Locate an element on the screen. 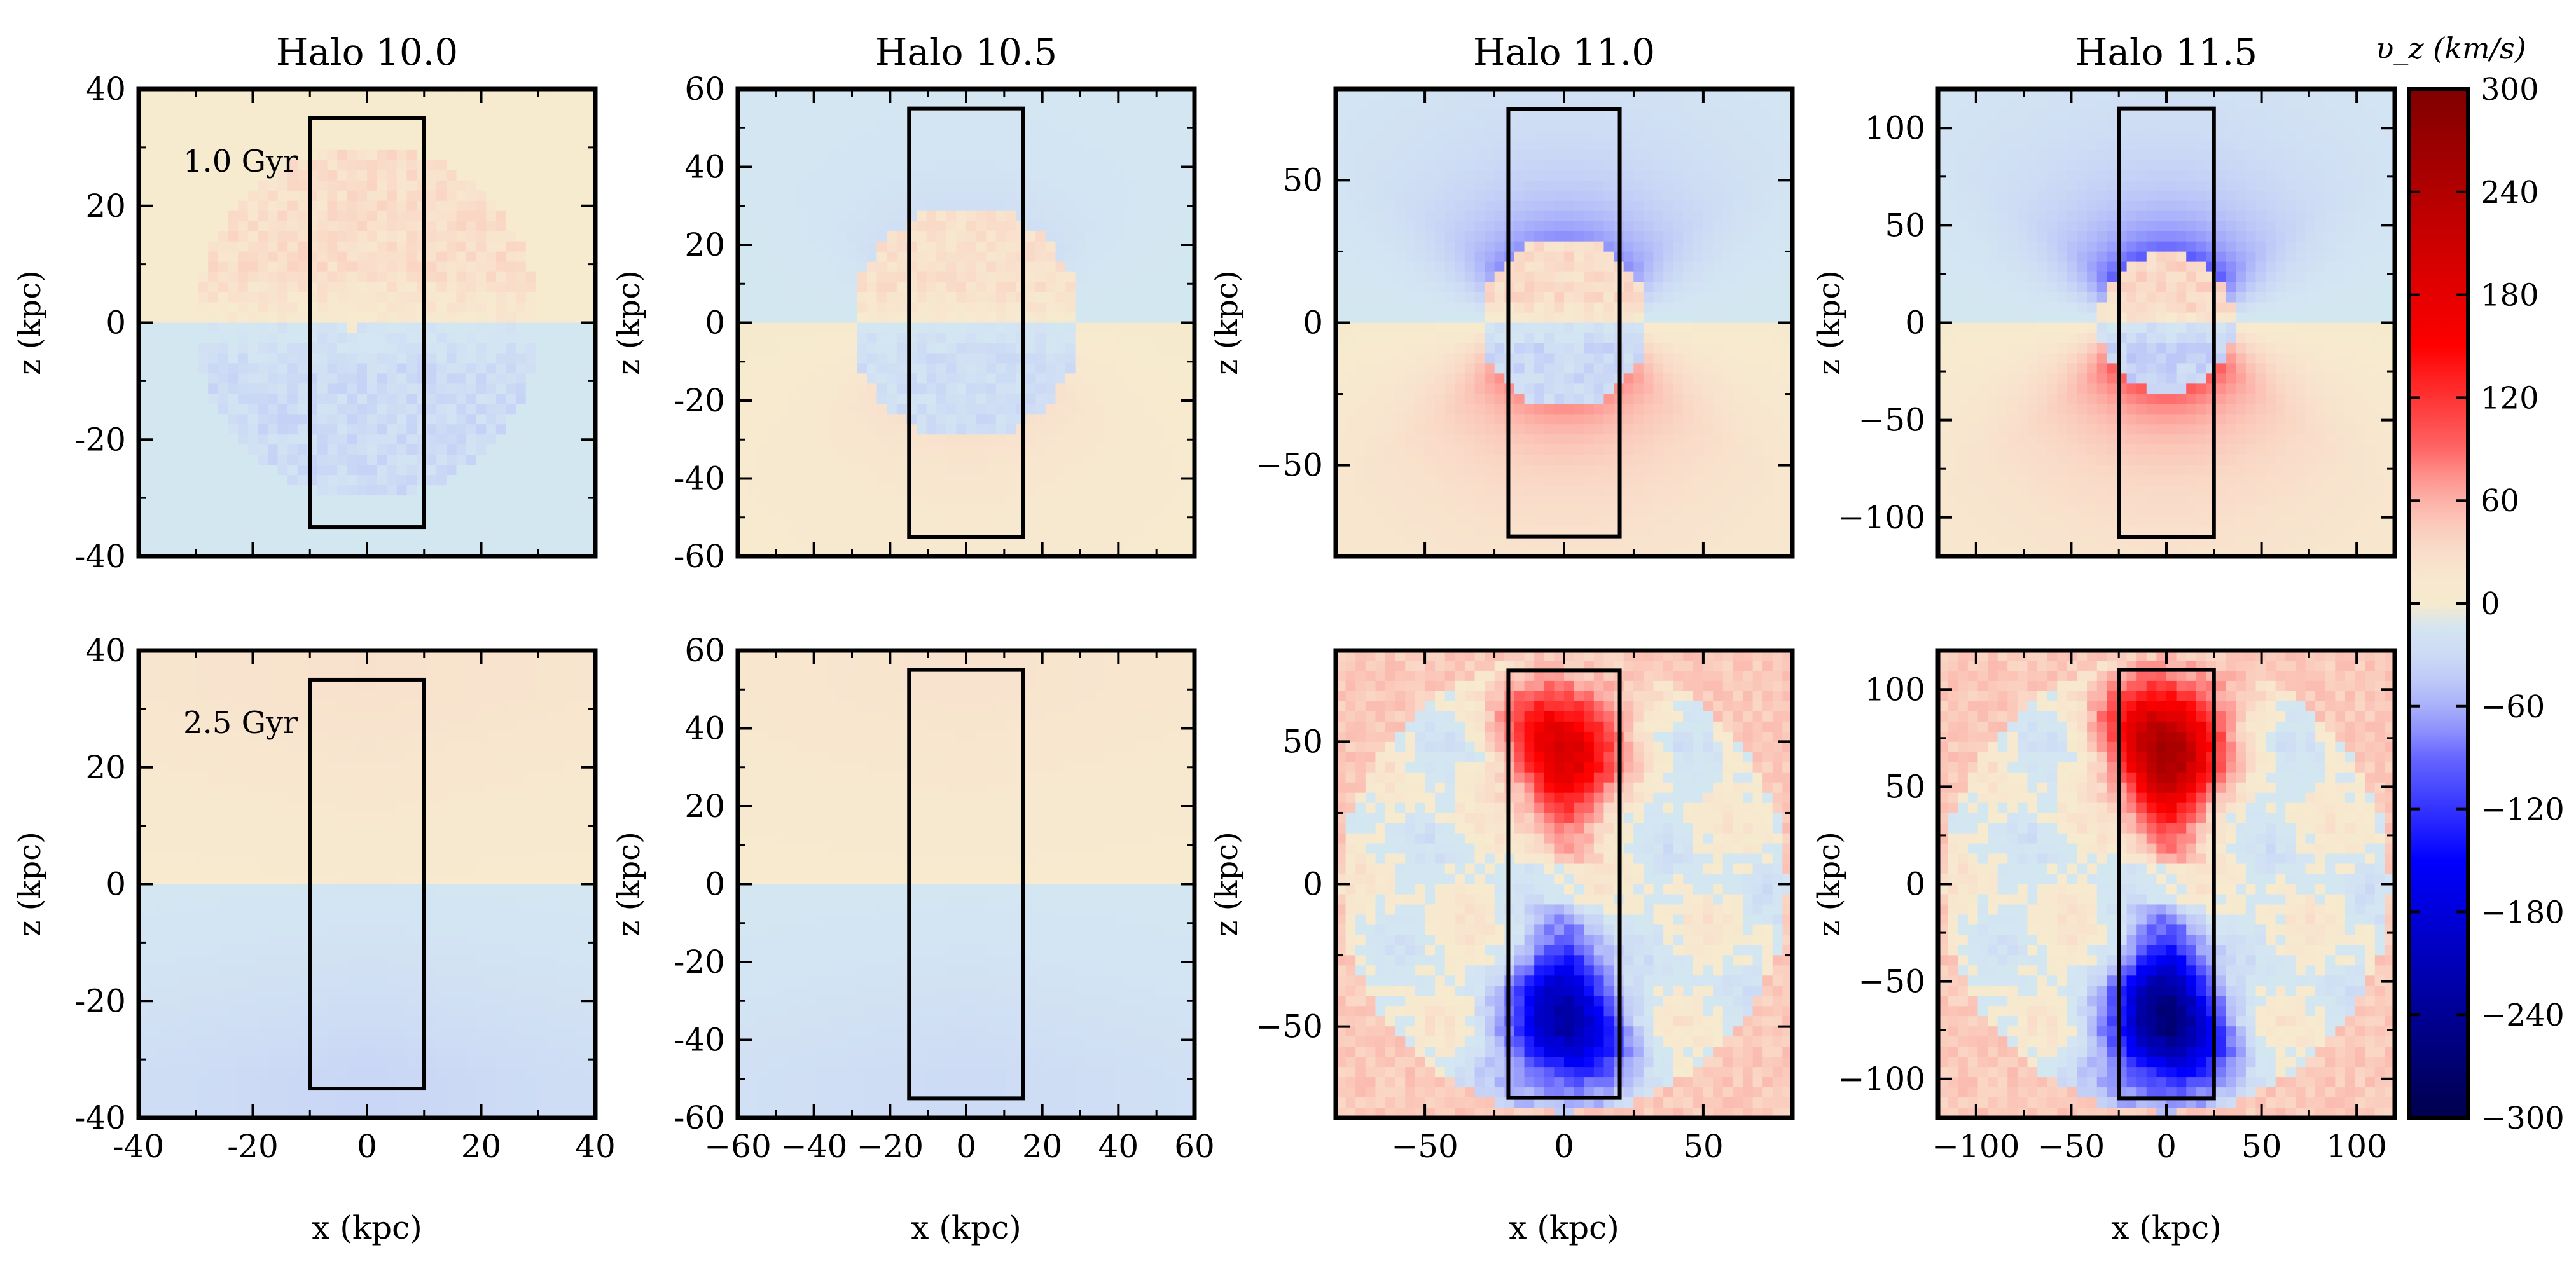  panel-title: Halo 10.0 is located at coordinates (367, 52).